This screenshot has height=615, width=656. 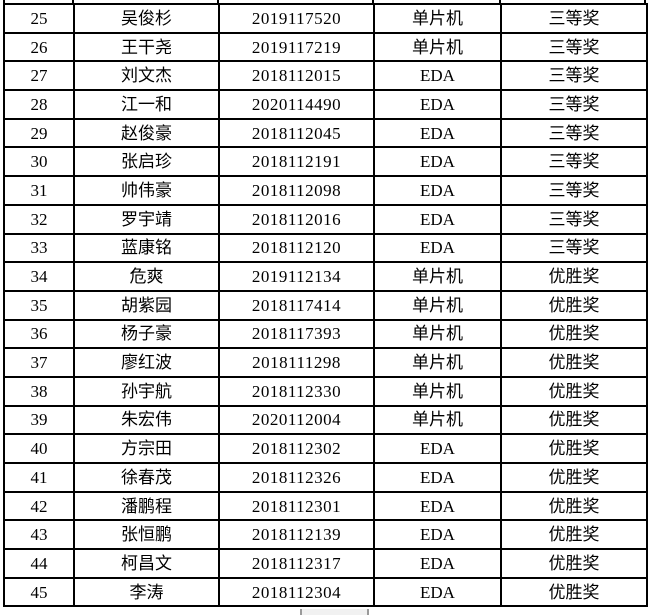 I want to click on table-row: 41 徐春茂 2018112326 EDA 优胜奖, so click(x=325, y=477).